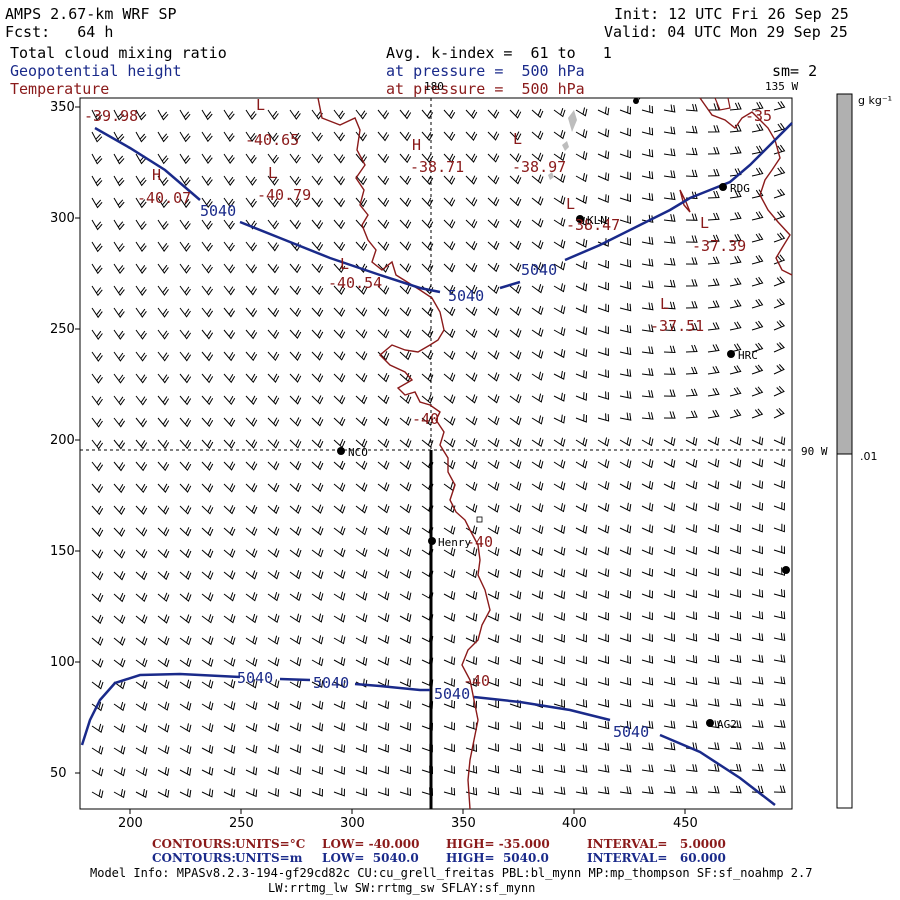  I want to click on y-tick-label: 150, so click(62, 551).